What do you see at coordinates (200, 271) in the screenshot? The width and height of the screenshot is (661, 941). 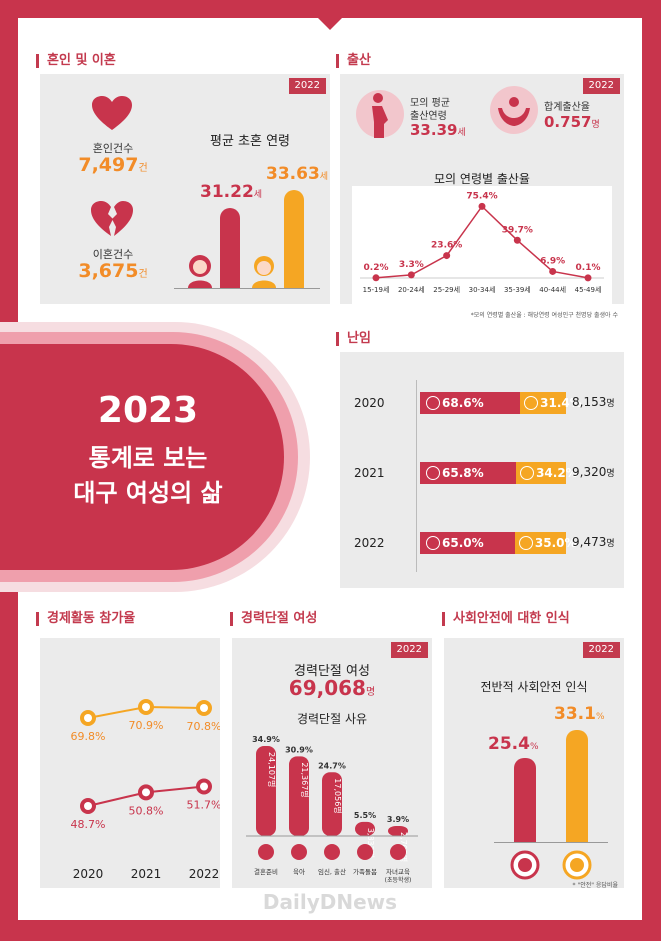 I see `female-avatar-icon` at bounding box center [200, 271].